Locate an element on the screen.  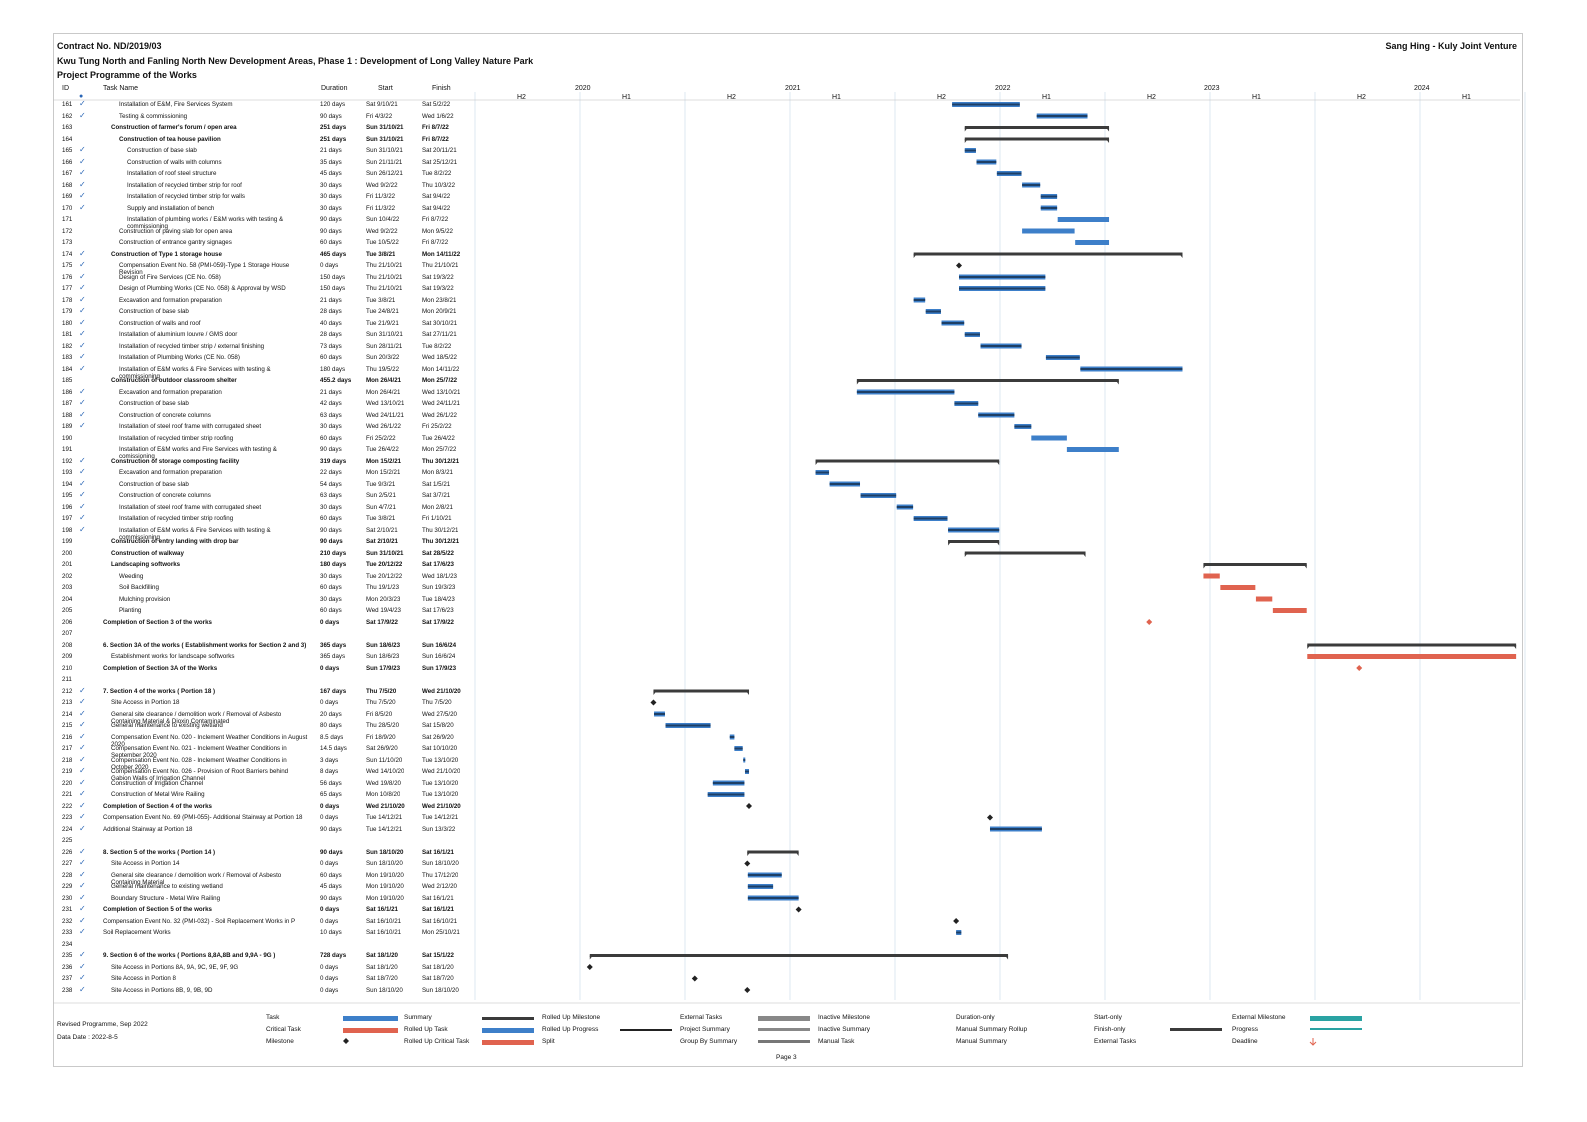
task-id: 226 is located at coordinates (67, 852).